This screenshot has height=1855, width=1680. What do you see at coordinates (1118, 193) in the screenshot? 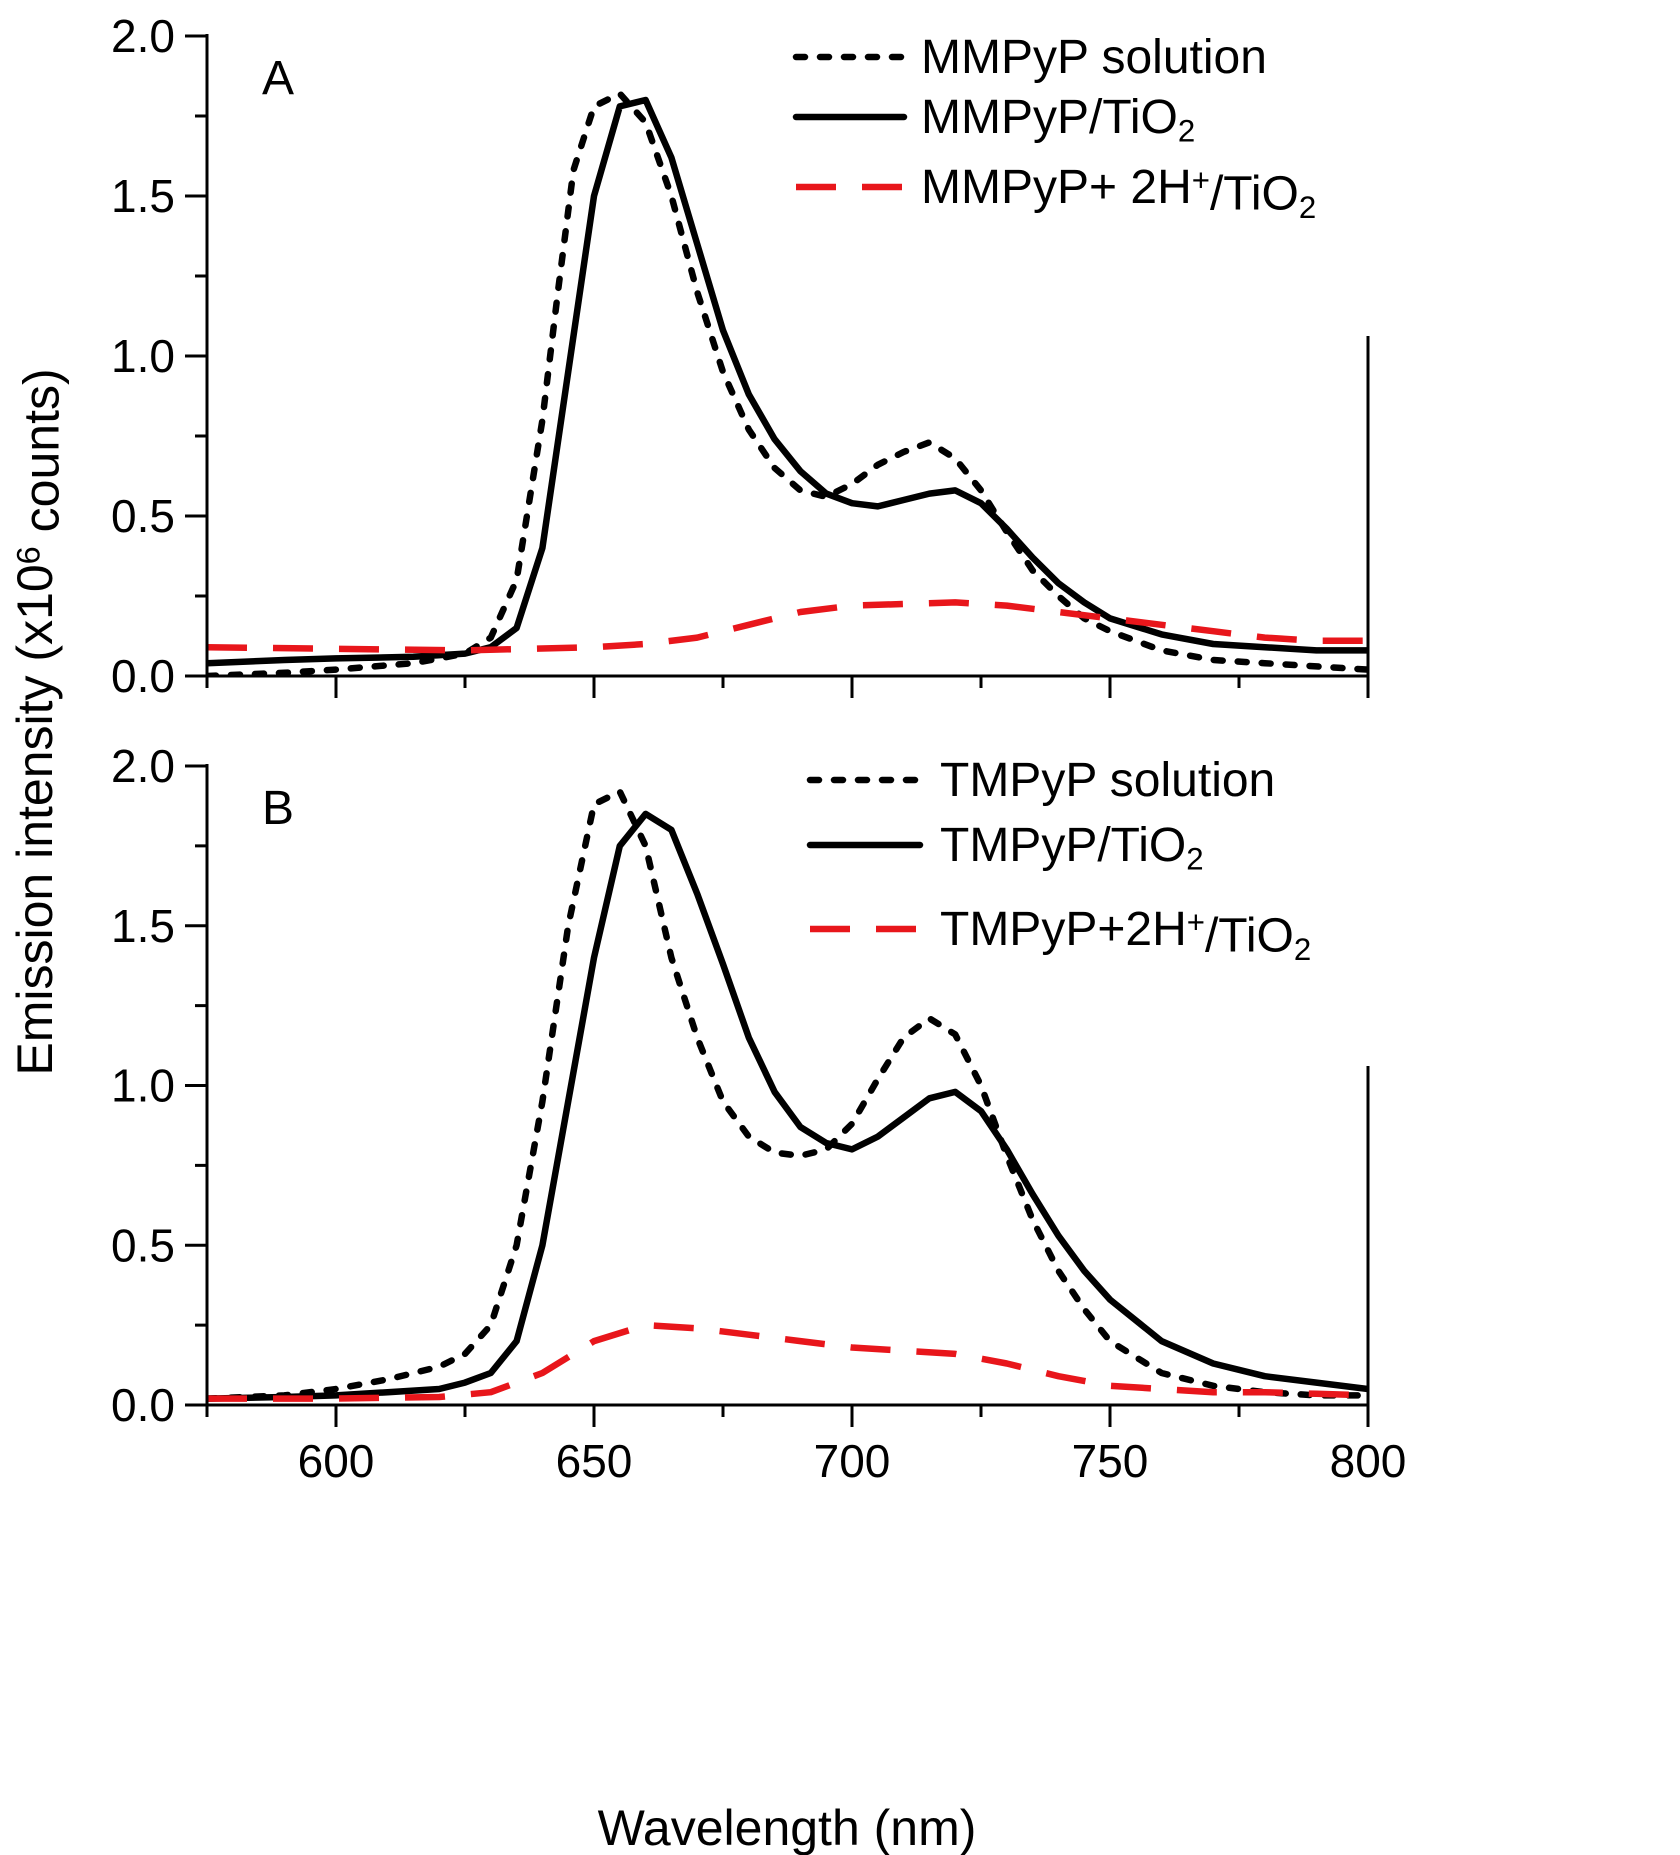
I see `legend-label: MMPyP+ 2H+/TiO2` at bounding box center [1118, 193].